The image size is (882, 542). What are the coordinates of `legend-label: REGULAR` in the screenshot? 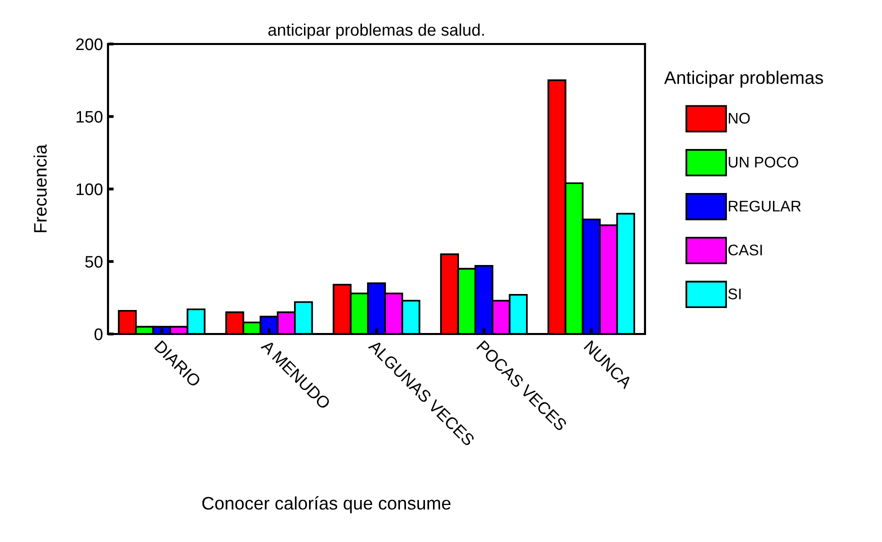 It's located at (764, 206).